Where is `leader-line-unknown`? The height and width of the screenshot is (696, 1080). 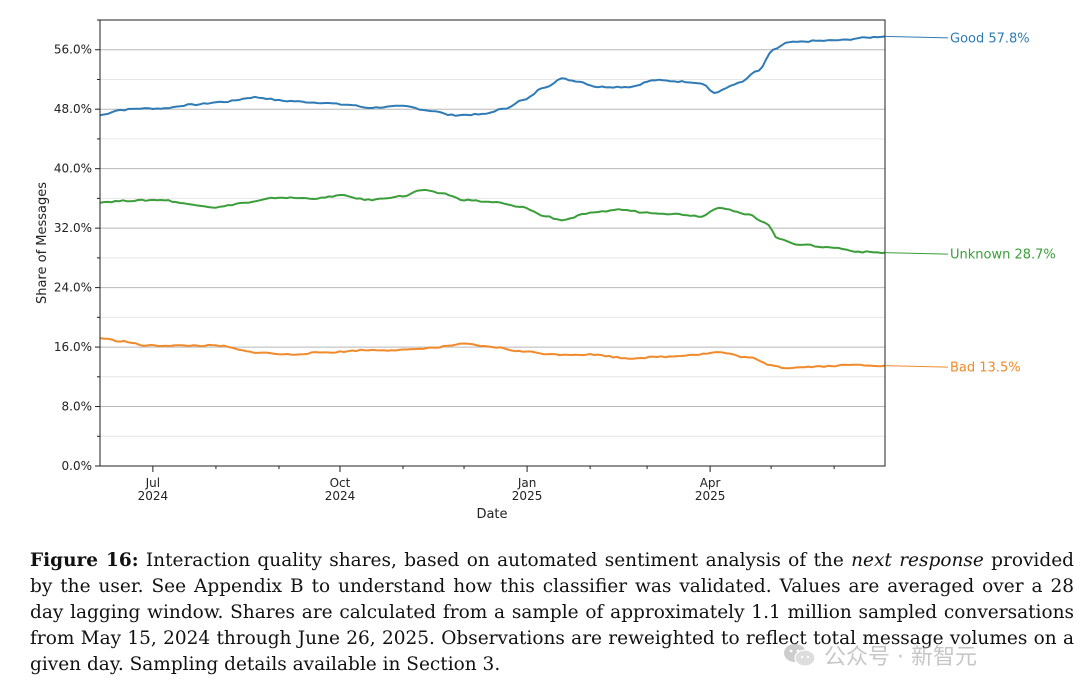 leader-line-unknown is located at coordinates (916, 253).